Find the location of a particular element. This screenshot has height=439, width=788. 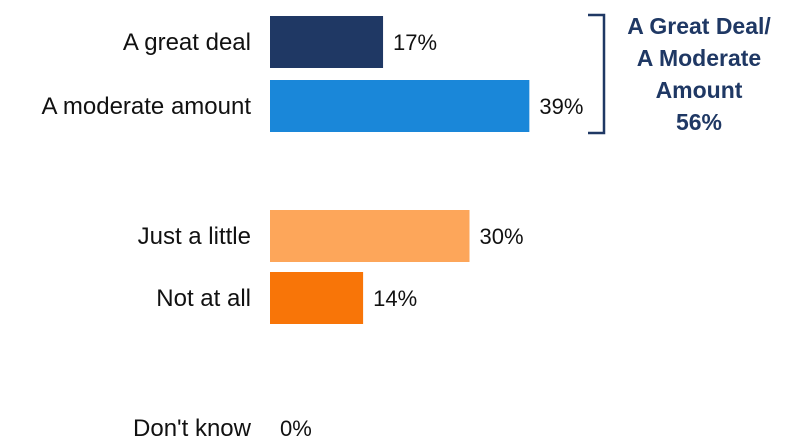

annotation-line-1: A Great Deal/ is located at coordinates (699, 26).